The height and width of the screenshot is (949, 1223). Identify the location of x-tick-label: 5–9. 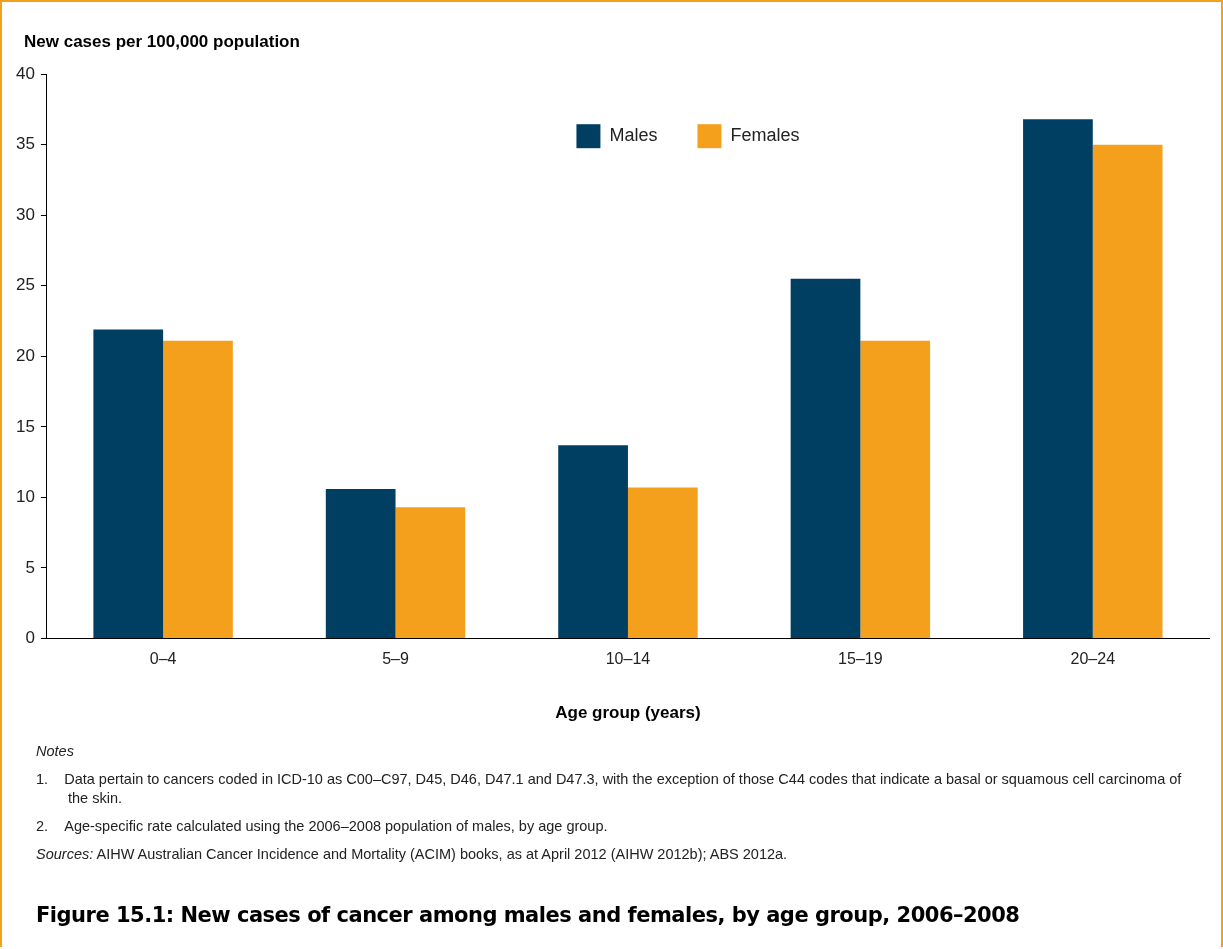
(395, 659).